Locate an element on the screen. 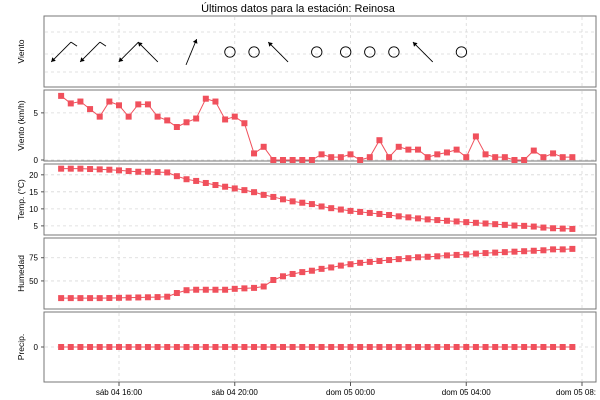 Image resolution: width=600 pixels, height=400 pixels. wind-arrow-icon: NNE is located at coordinates (191, 52).